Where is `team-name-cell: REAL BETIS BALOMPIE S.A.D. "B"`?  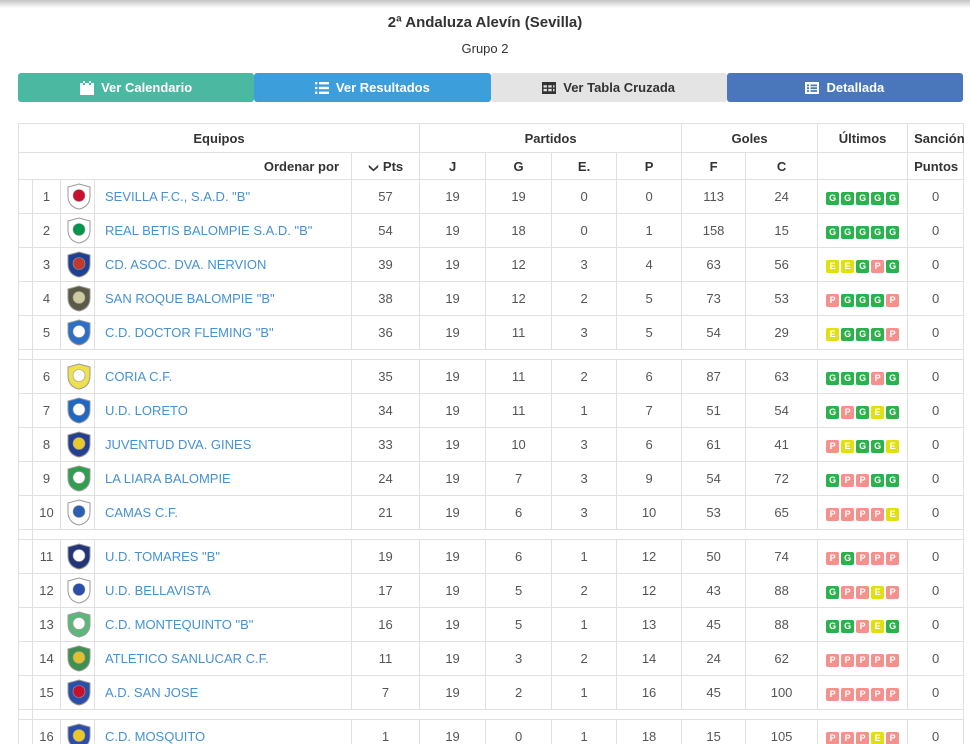 team-name-cell: REAL BETIS BALOMPIE S.A.D. "B" is located at coordinates (223, 230).